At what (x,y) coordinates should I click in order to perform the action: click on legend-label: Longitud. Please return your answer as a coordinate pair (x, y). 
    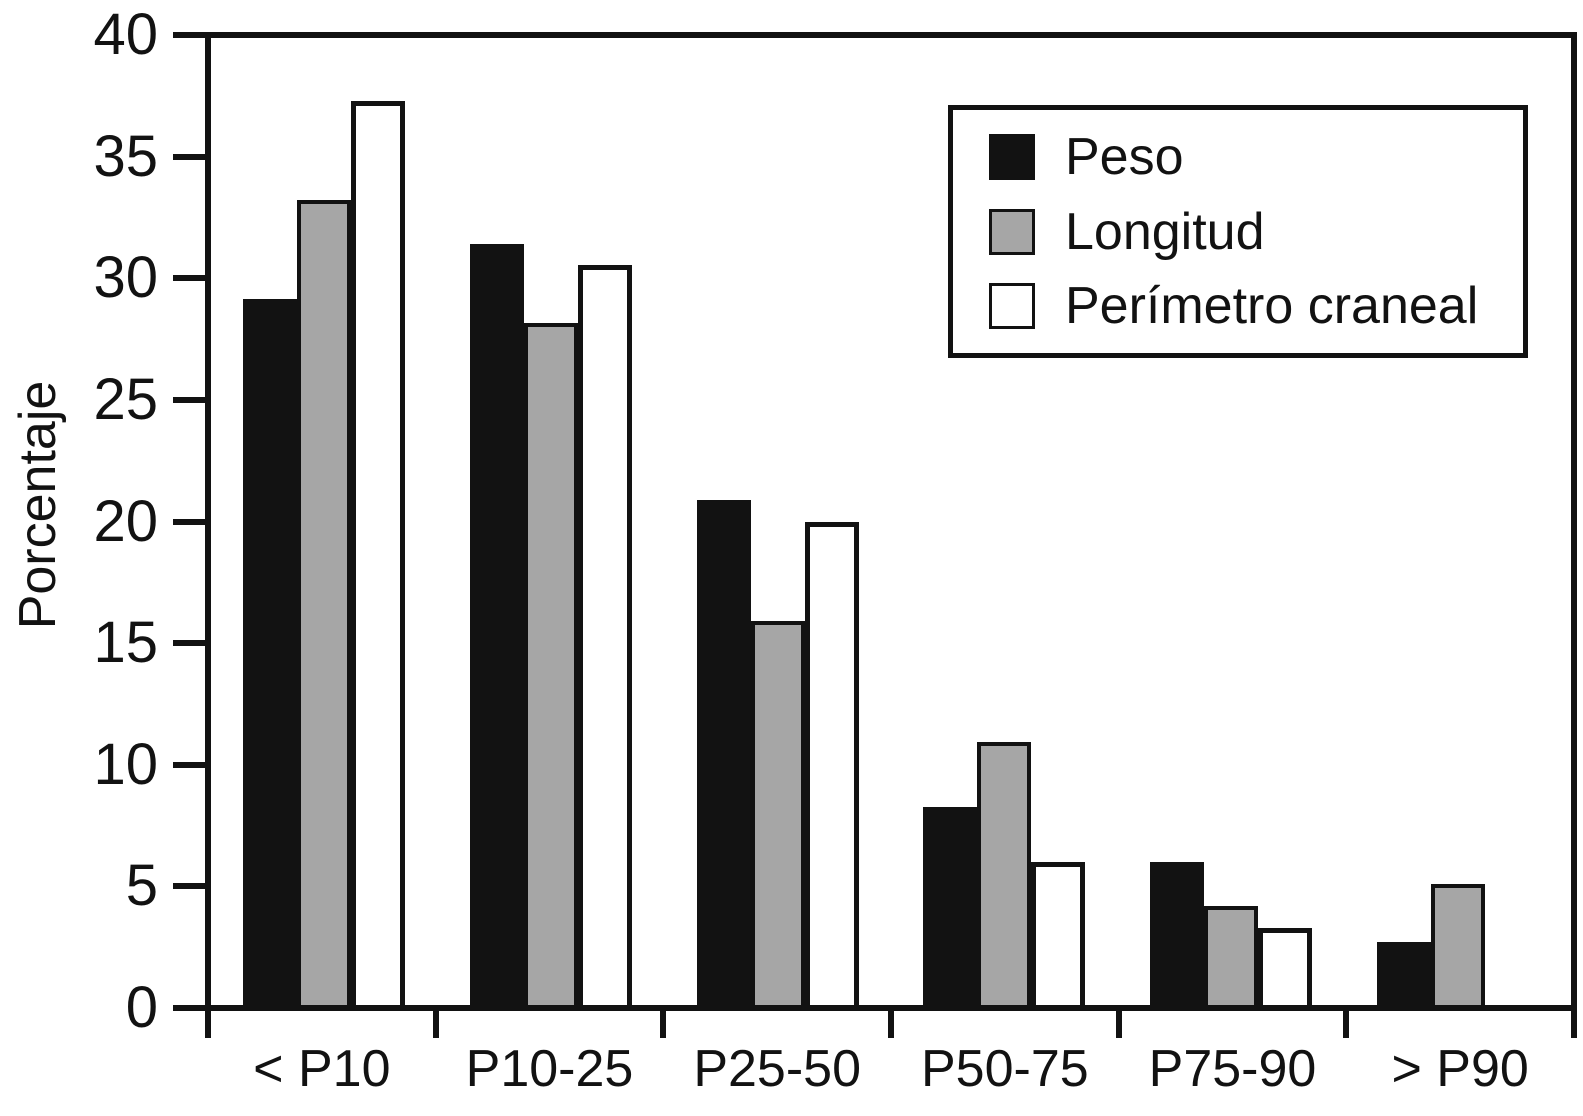
    Looking at the image, I should click on (1165, 231).